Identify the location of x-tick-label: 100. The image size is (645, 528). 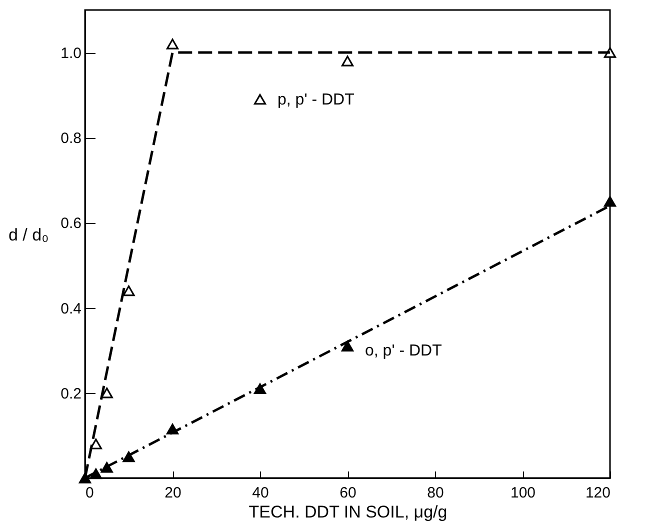
(523, 493).